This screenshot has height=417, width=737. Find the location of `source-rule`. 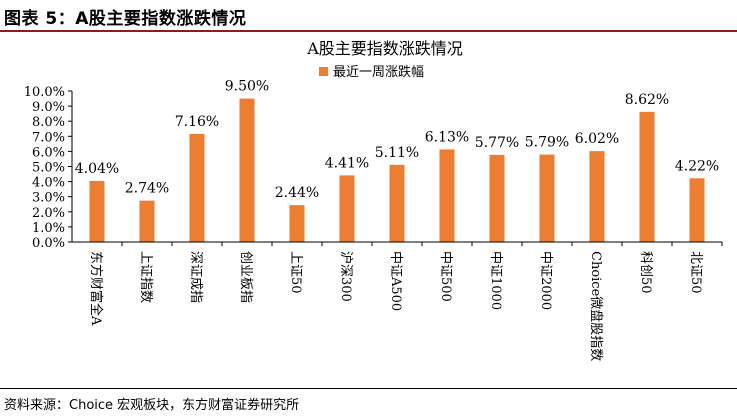

source-rule is located at coordinates (368, 388).